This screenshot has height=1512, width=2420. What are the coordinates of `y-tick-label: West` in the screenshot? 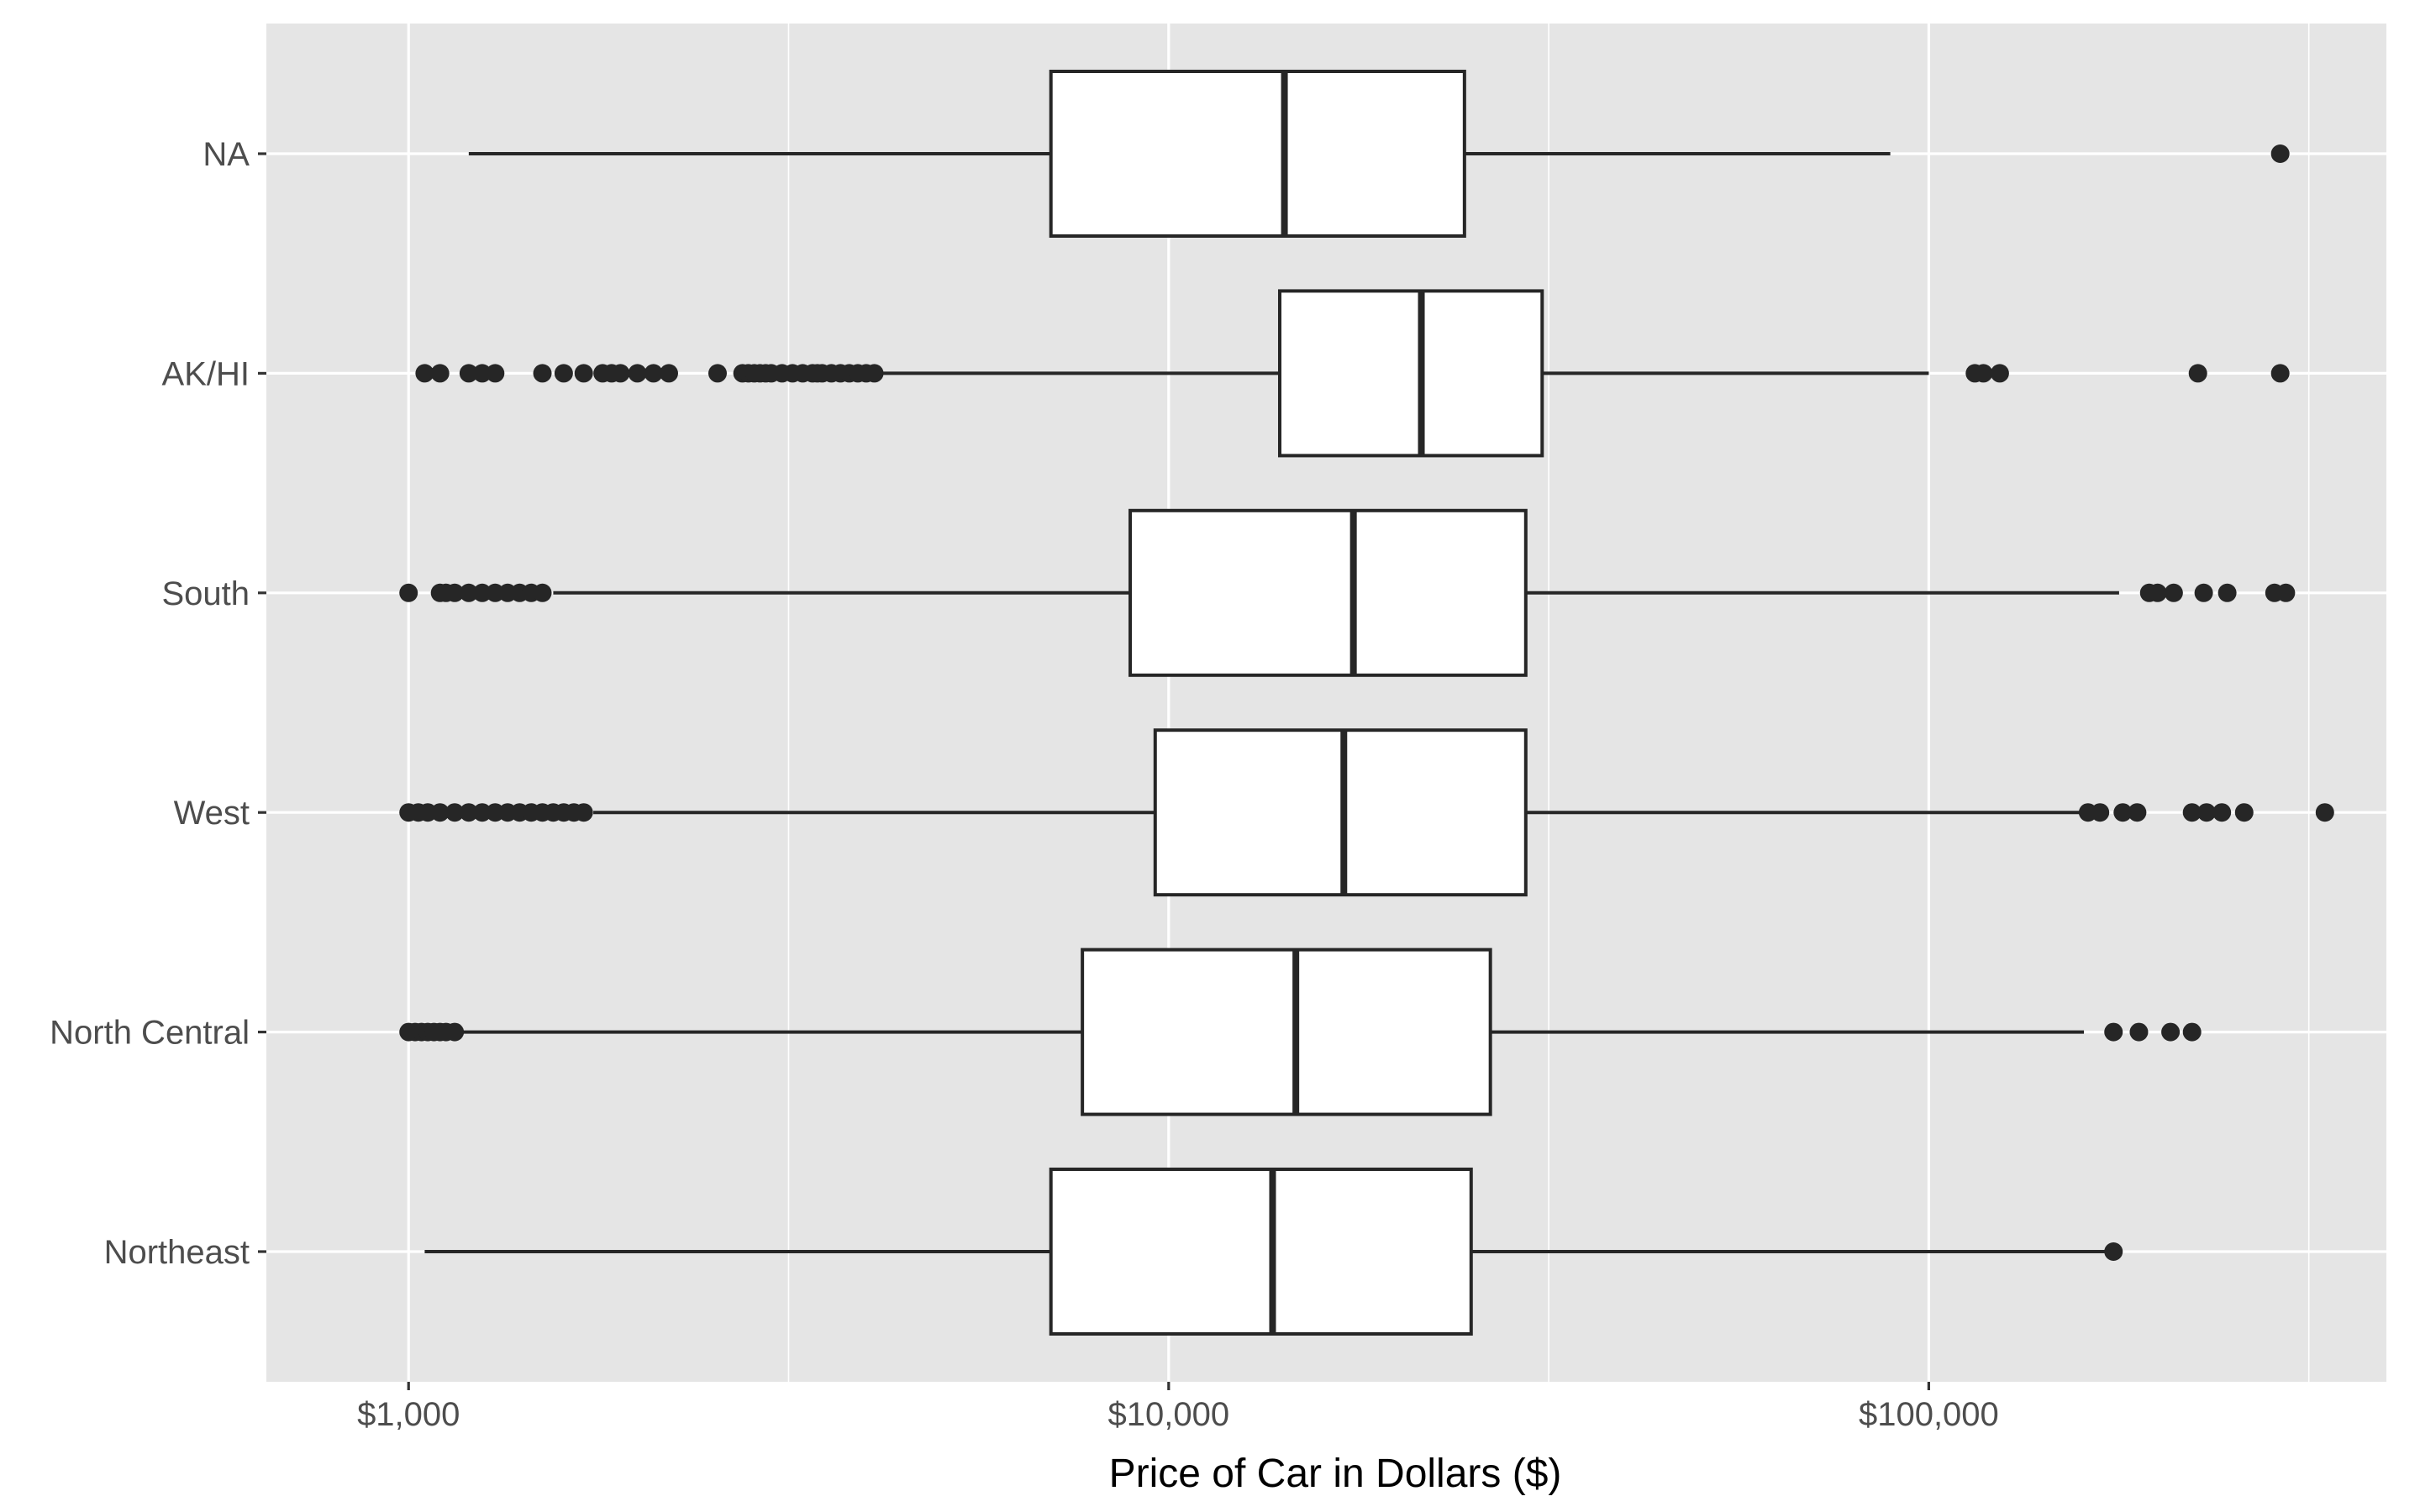 It's located at (212, 813).